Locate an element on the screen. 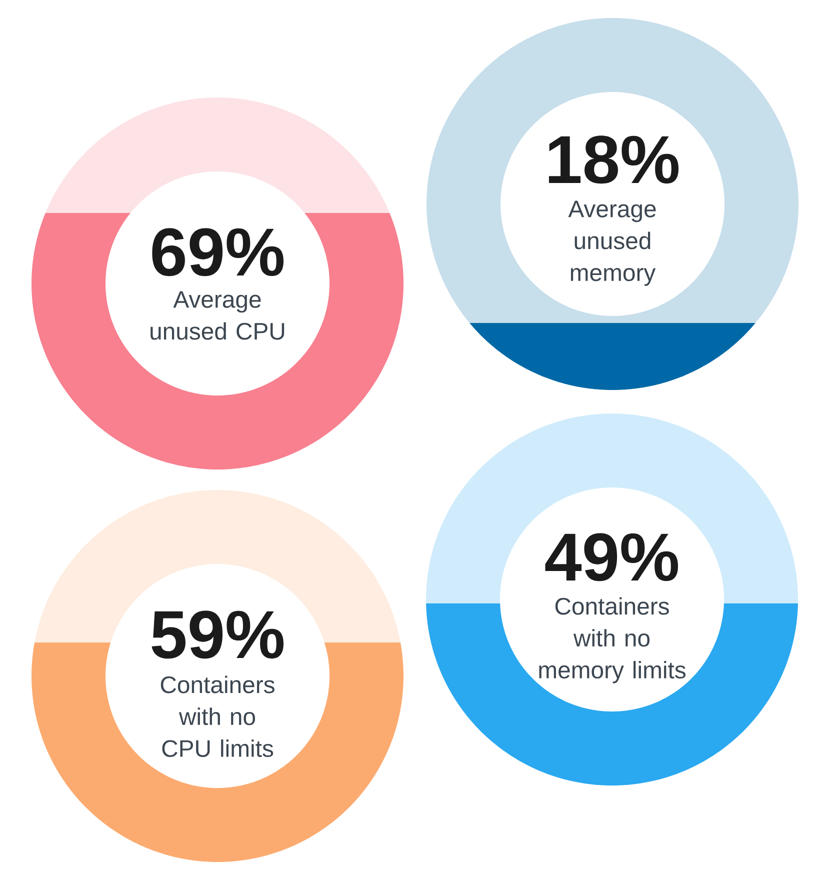  category-label: Containers with no CPU limits is located at coordinates (217, 717).